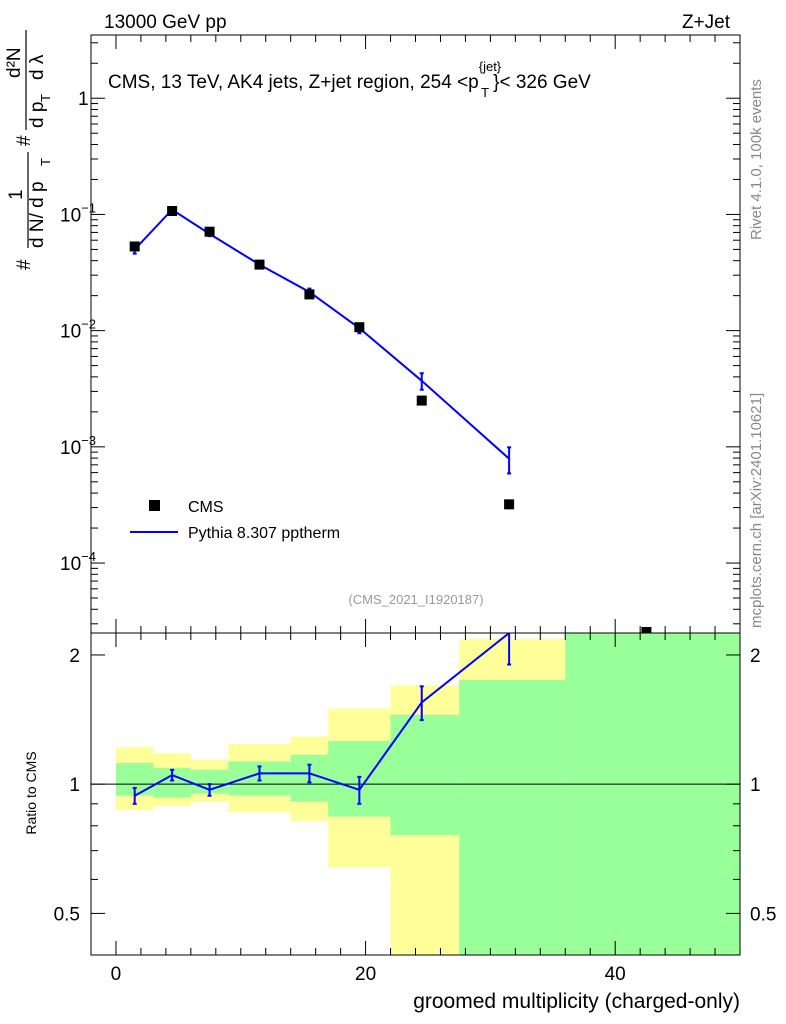 The width and height of the screenshot is (786, 1024). Describe the element at coordinates (615, 974) in the screenshot. I see `x-tick-label: 40` at that location.